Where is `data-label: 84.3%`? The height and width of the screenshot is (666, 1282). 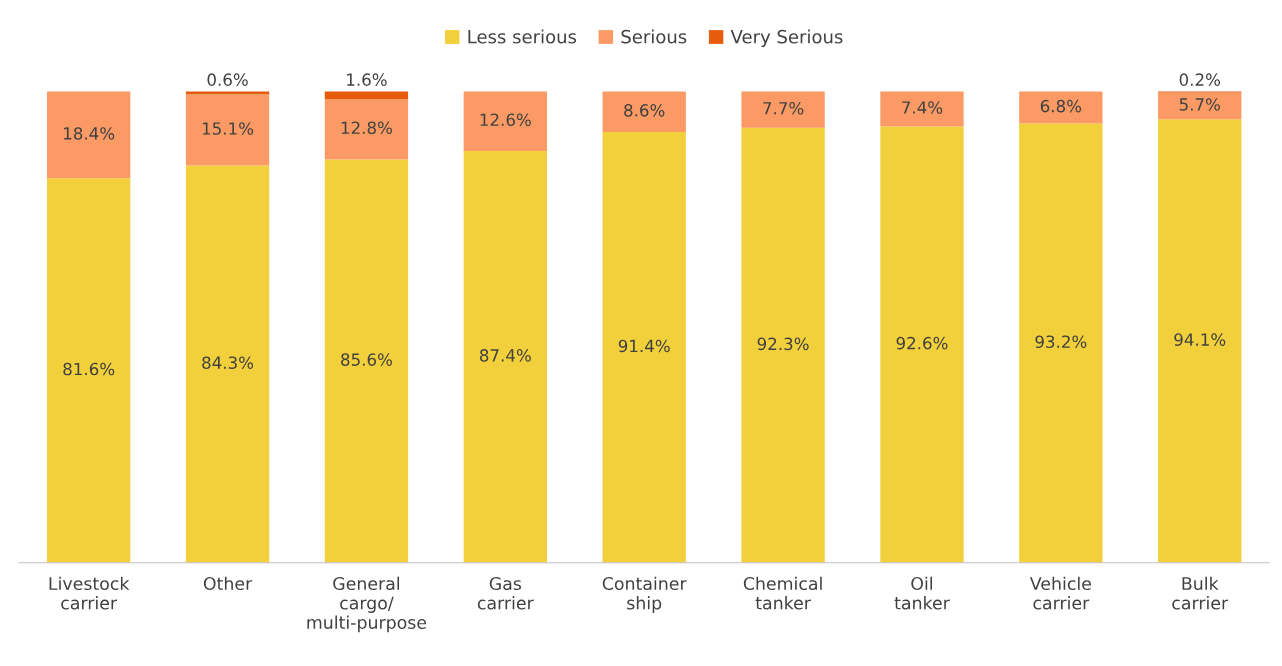 data-label: 84.3% is located at coordinates (228, 362).